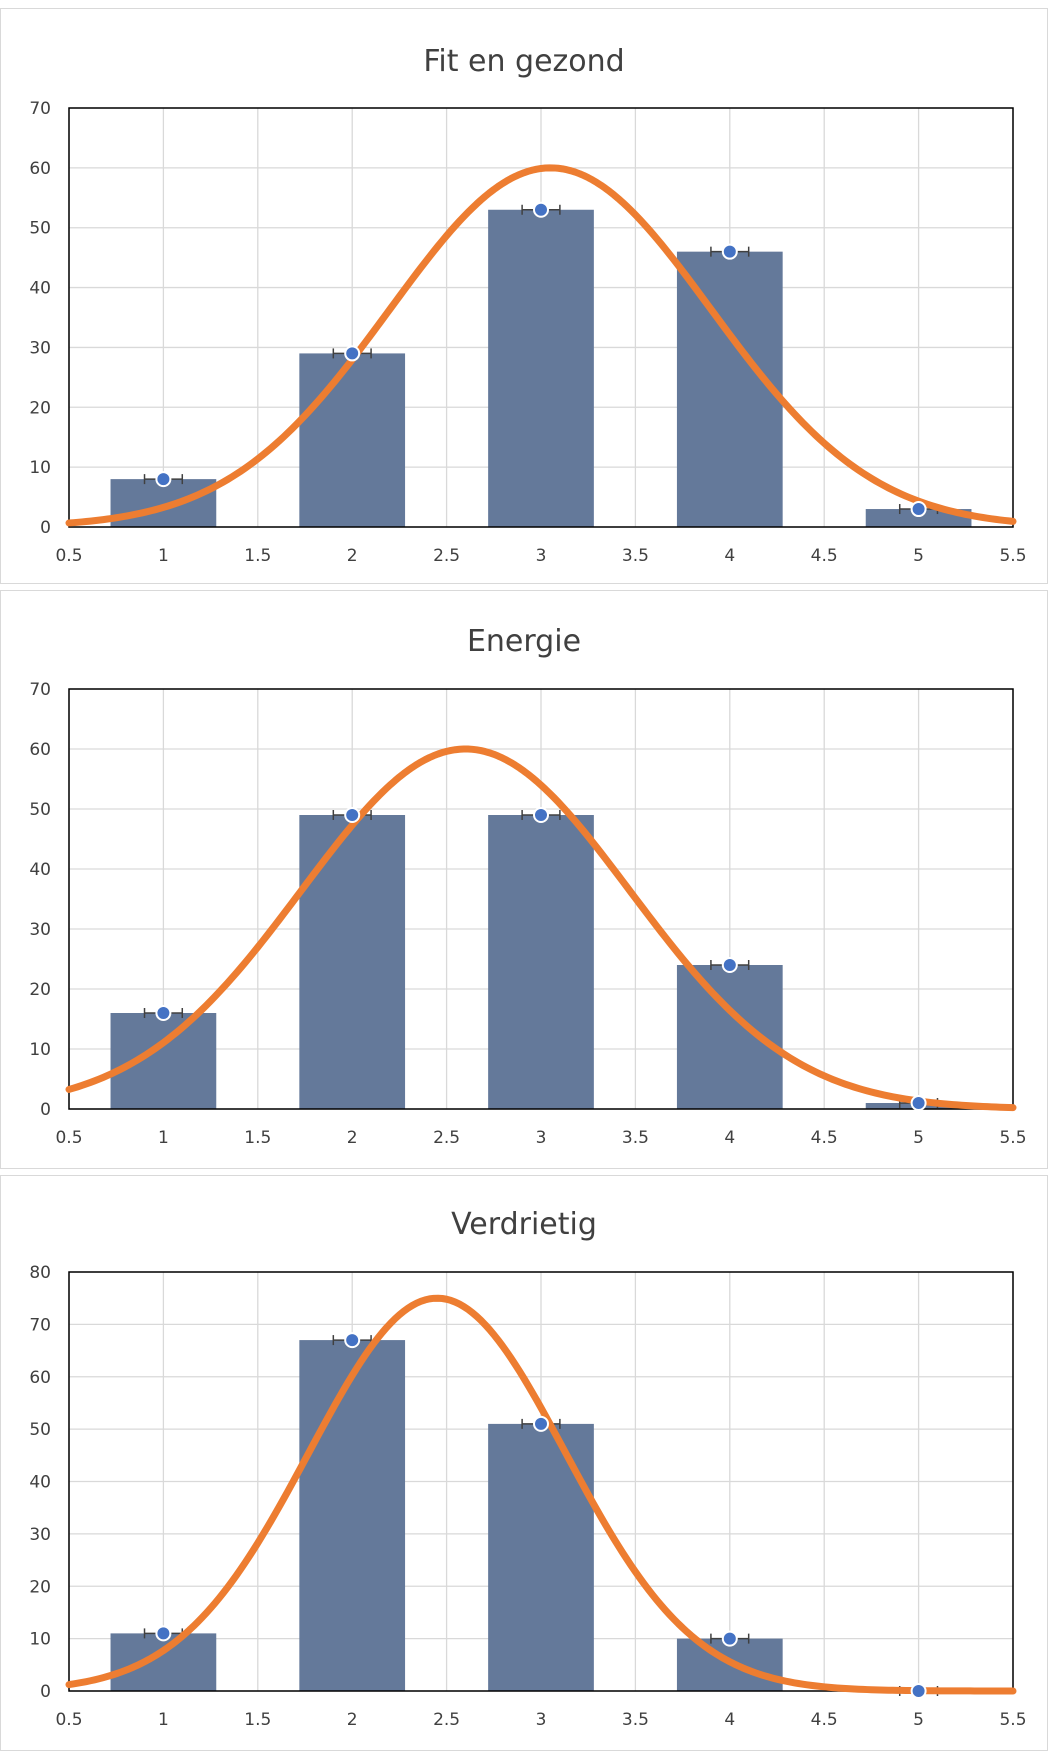 The image size is (1048, 1751). What do you see at coordinates (524, 1224) in the screenshot?
I see `chart-title: Verdrietig` at bounding box center [524, 1224].